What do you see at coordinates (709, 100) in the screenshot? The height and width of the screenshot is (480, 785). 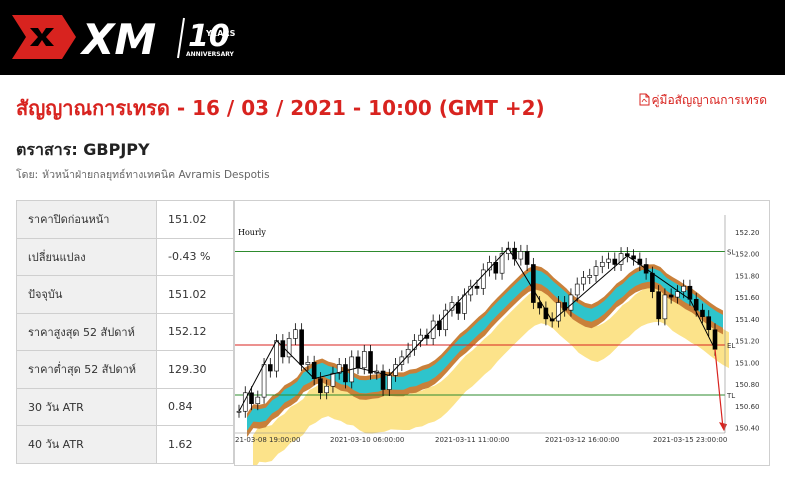 I see `signal-guide-label: คู่มือสัญญาณการเทรด` at bounding box center [709, 100].